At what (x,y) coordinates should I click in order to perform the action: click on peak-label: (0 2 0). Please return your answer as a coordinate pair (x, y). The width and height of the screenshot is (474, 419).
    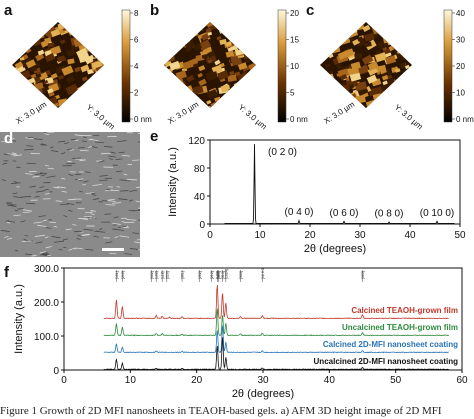
    Looking at the image, I should click on (282, 152).